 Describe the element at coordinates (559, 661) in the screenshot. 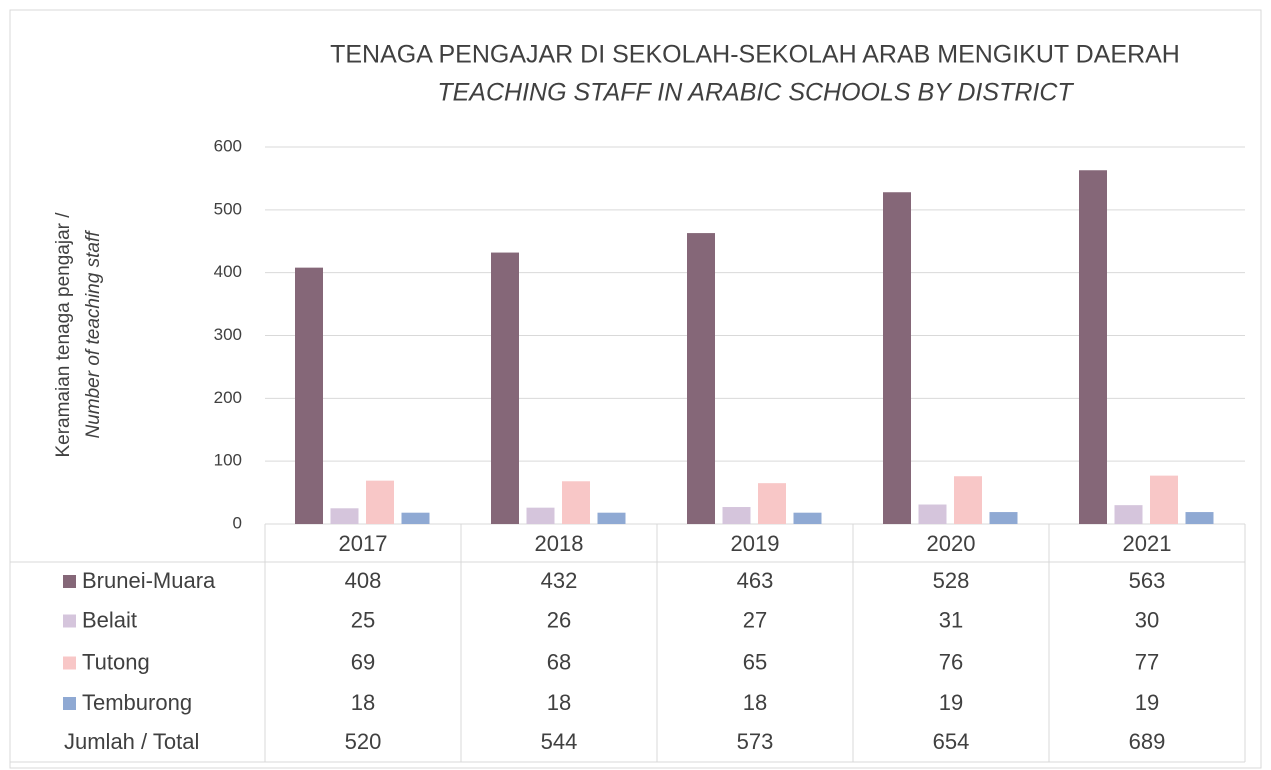

I see `table-value: 68` at that location.